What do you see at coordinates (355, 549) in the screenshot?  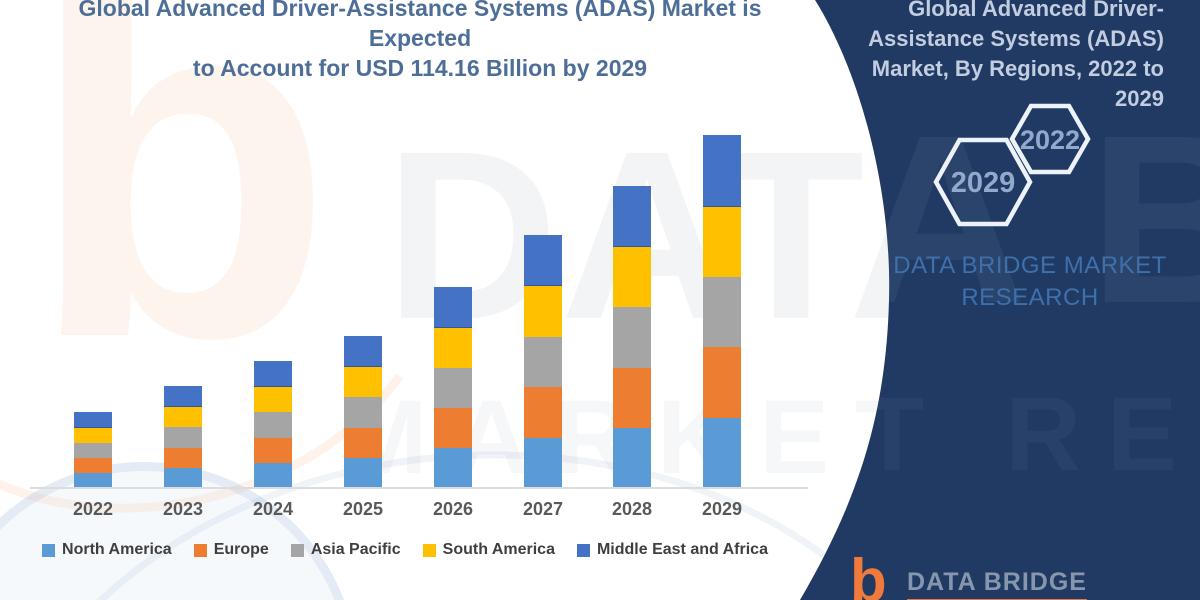 I see `legend-label: Asia Pacific` at bounding box center [355, 549].